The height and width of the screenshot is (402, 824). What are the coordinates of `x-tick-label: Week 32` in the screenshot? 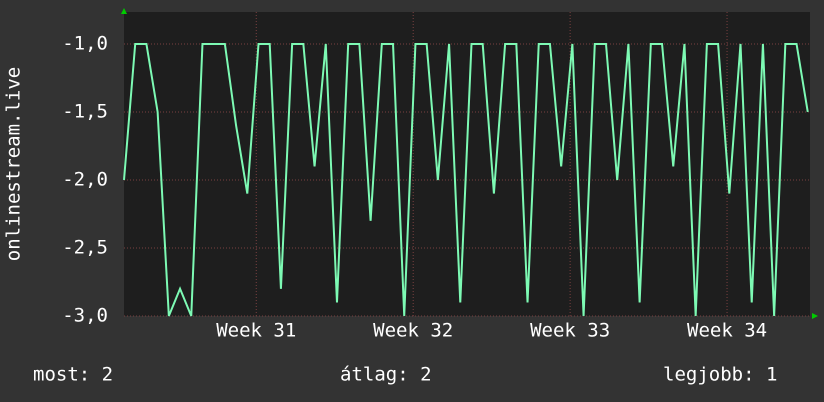 It's located at (413, 331).